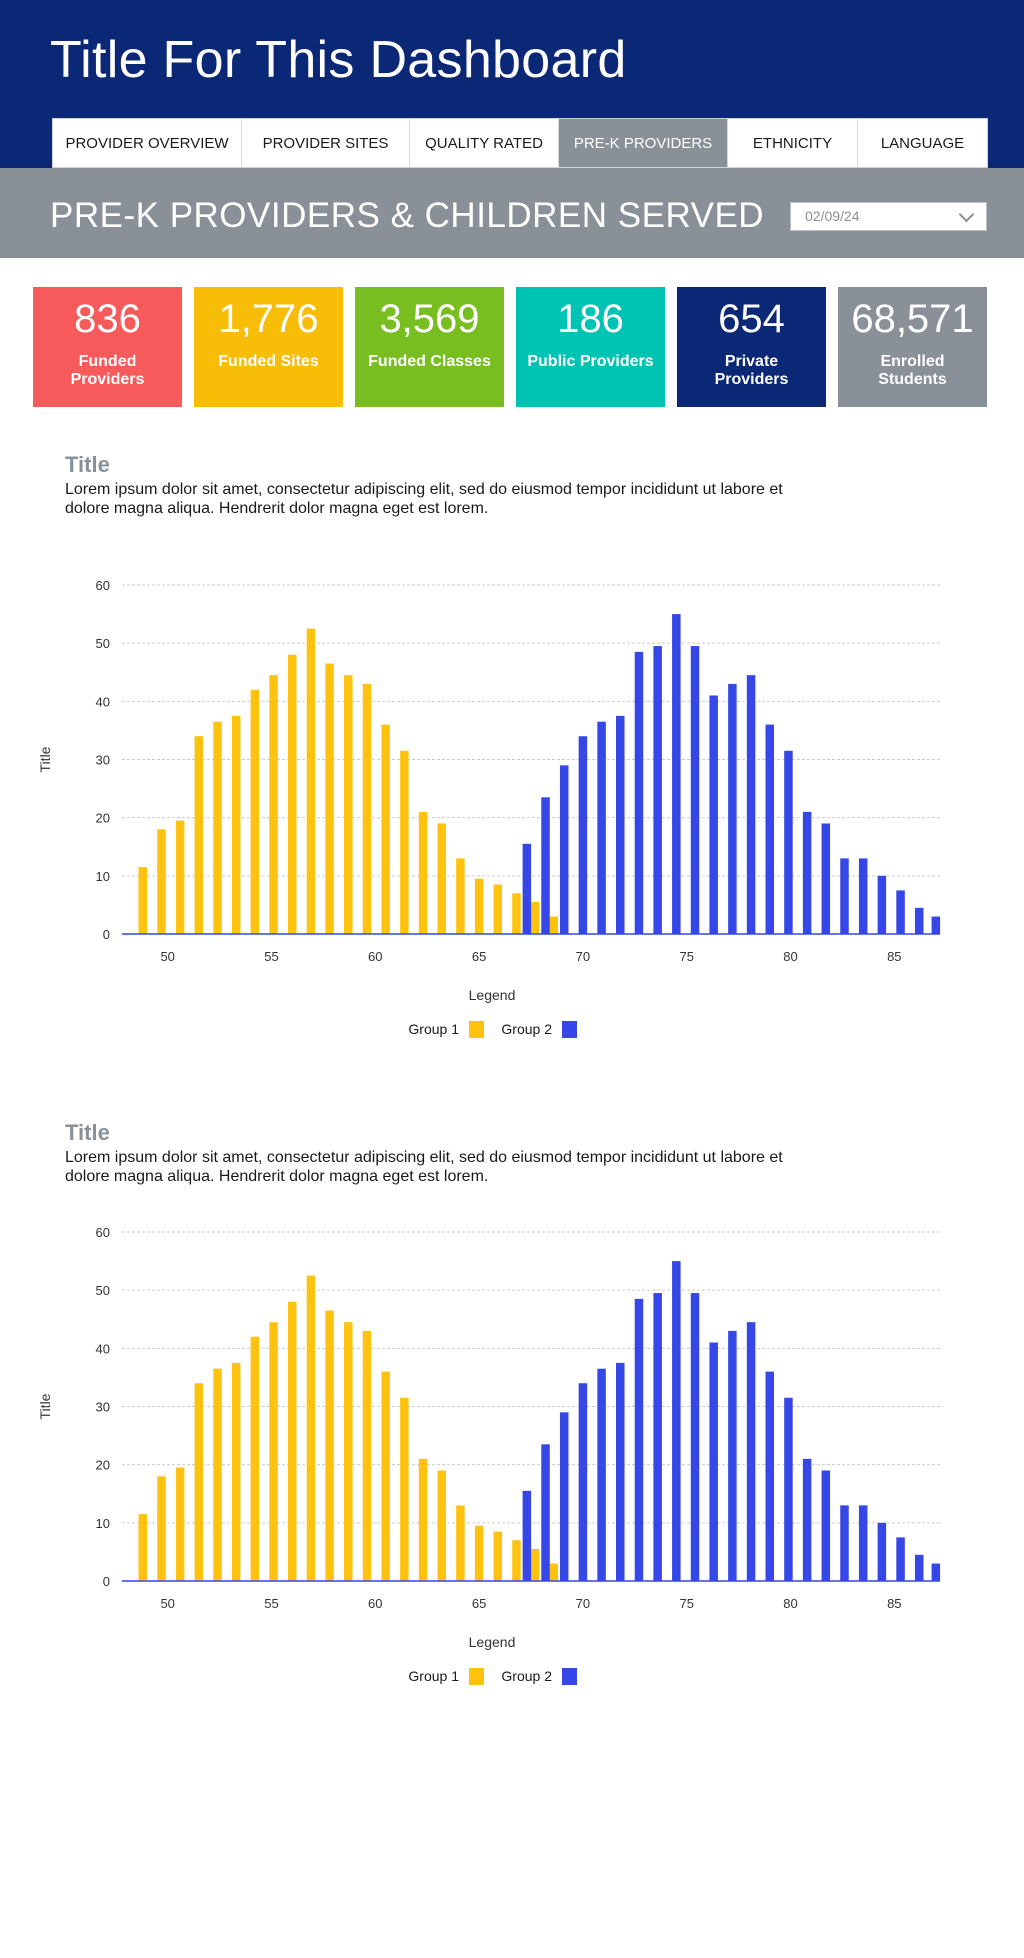 Image resolution: width=1024 pixels, height=1958 pixels. Describe the element at coordinates (590, 319) in the screenshot. I see `kpi-value: 186` at that location.